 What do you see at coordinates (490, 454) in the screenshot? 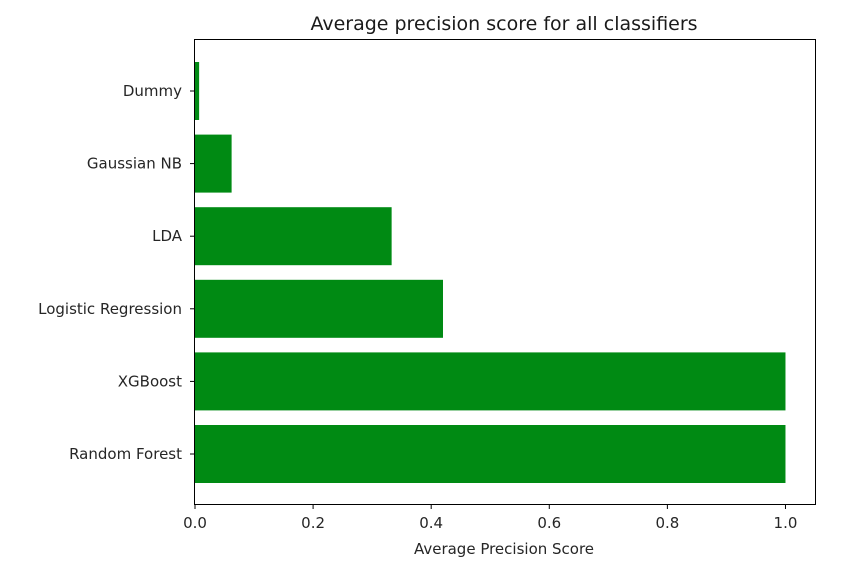
I see `bar-random-forest` at bounding box center [490, 454].